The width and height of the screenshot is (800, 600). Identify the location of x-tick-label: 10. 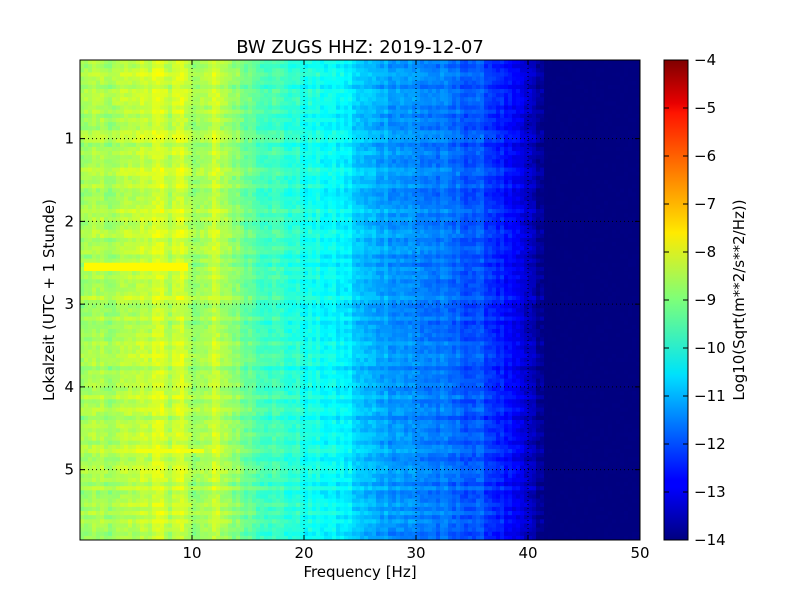
(191, 553).